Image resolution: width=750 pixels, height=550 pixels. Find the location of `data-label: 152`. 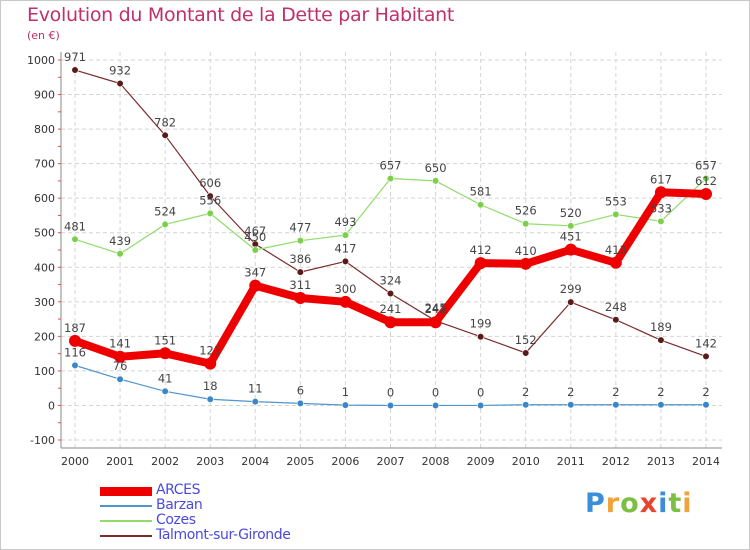

data-label: 152 is located at coordinates (526, 340).